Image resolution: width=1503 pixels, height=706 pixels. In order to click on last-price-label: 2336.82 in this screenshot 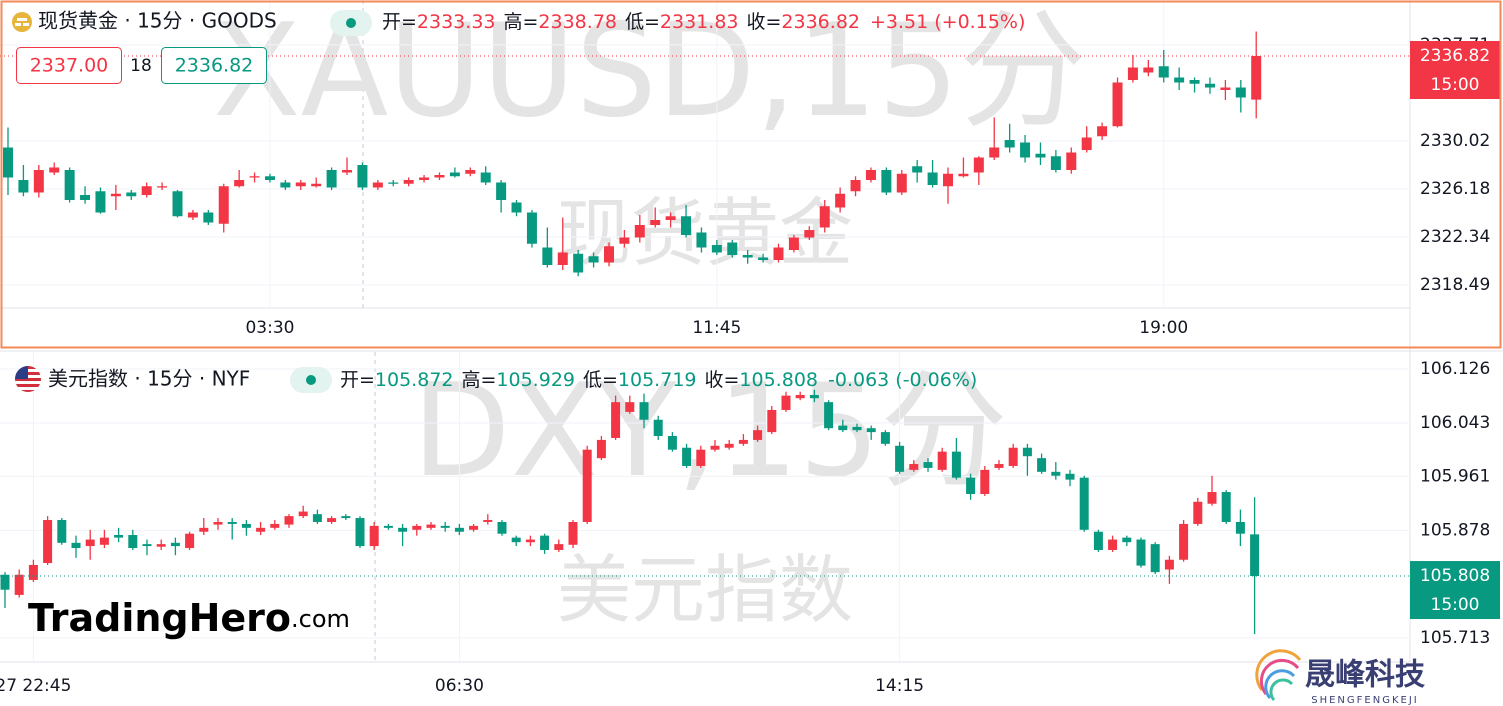, I will do `click(1455, 56)`.